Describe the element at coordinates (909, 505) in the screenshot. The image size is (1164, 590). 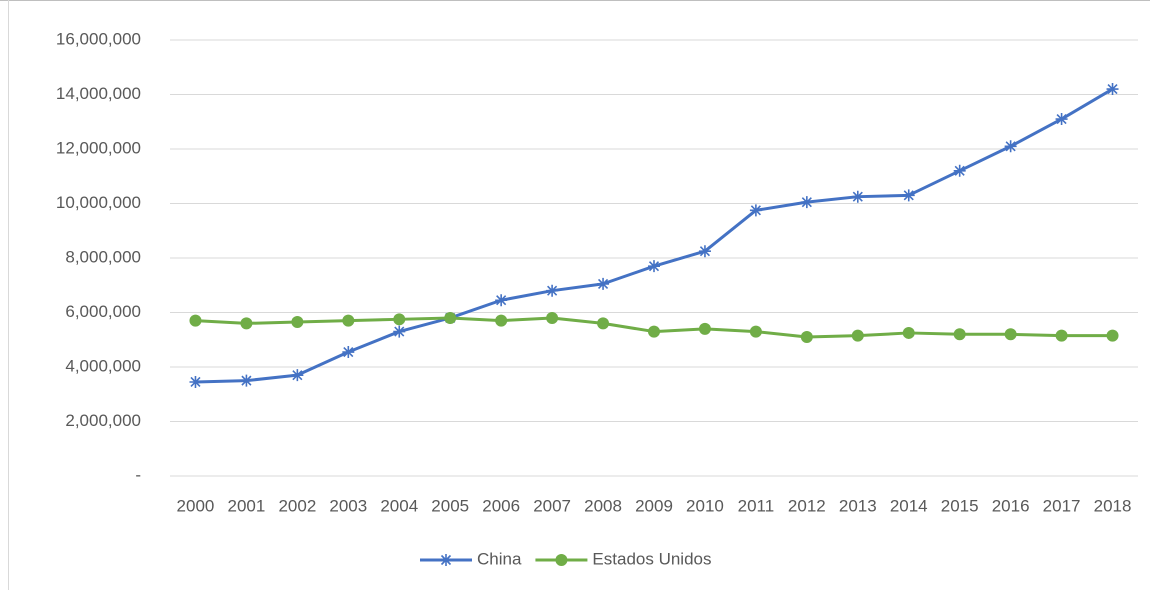
I see `x-tick-label: 2014` at that location.